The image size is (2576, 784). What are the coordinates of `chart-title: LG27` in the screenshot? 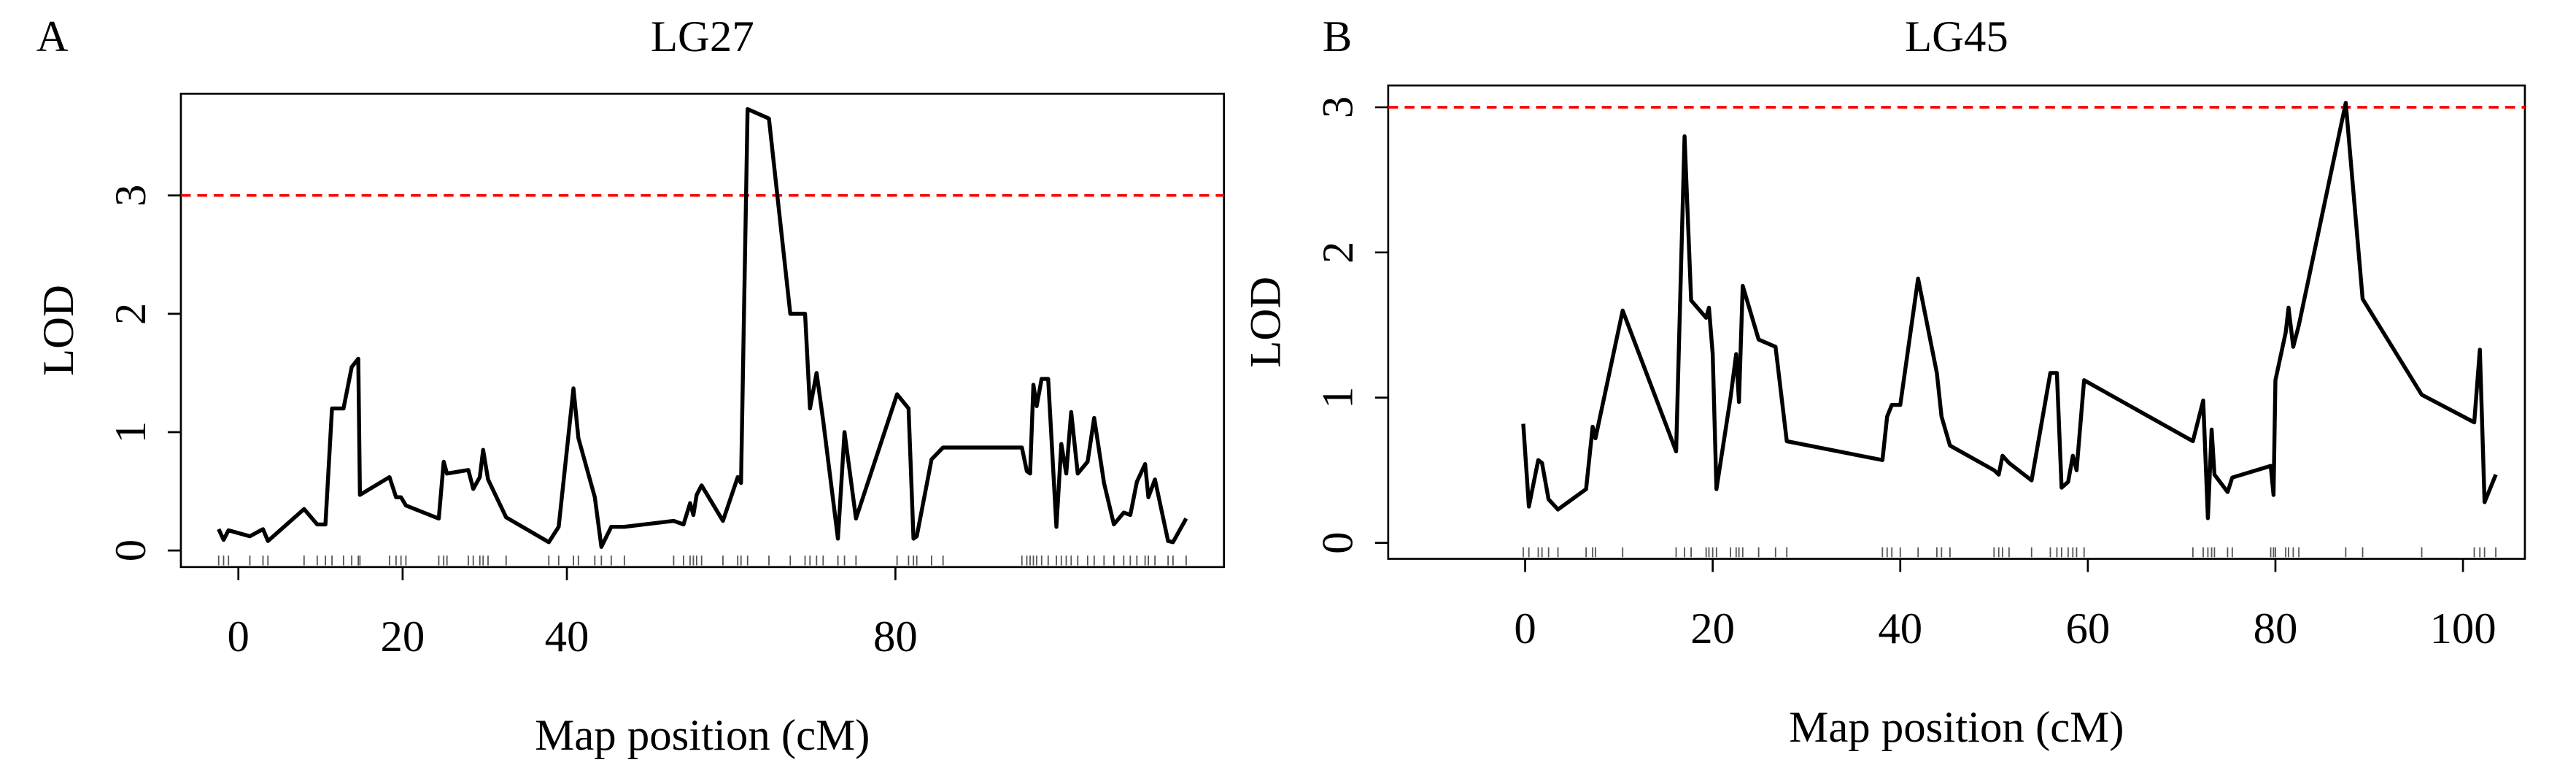 It's located at (702, 36).